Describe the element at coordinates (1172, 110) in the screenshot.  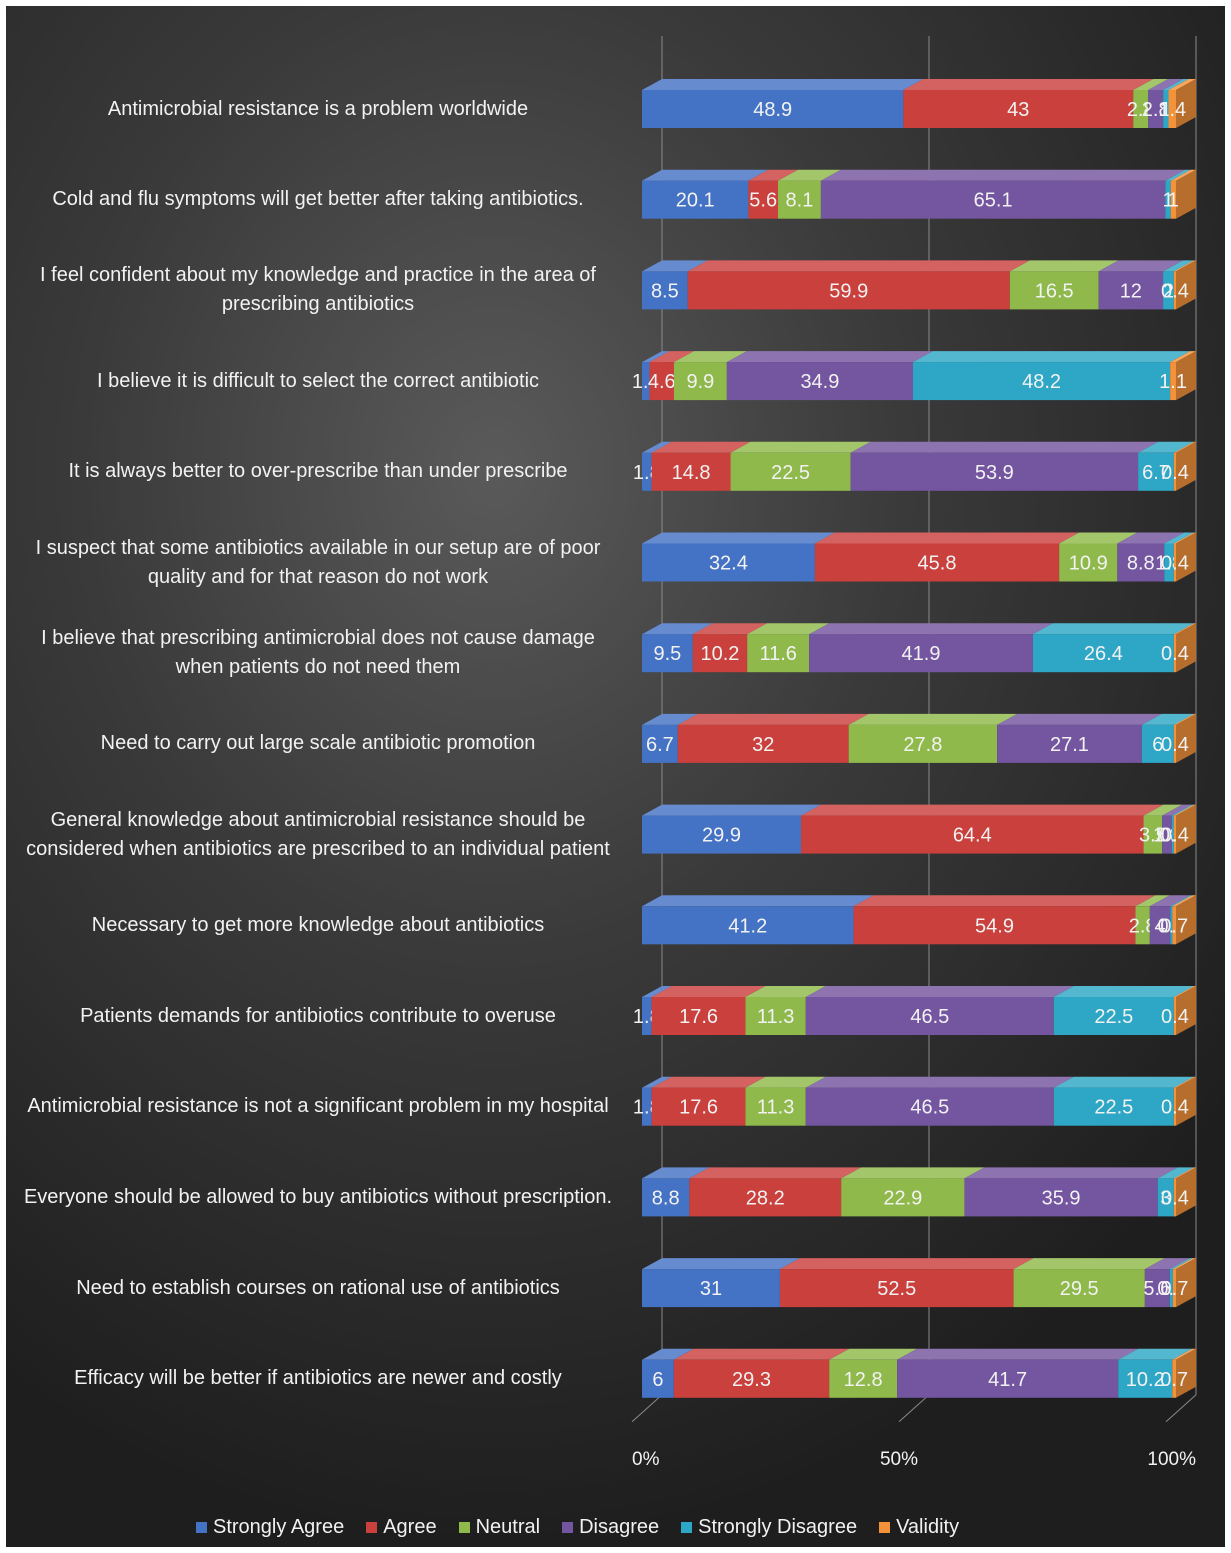
I see `data-label: 1.4` at that location.